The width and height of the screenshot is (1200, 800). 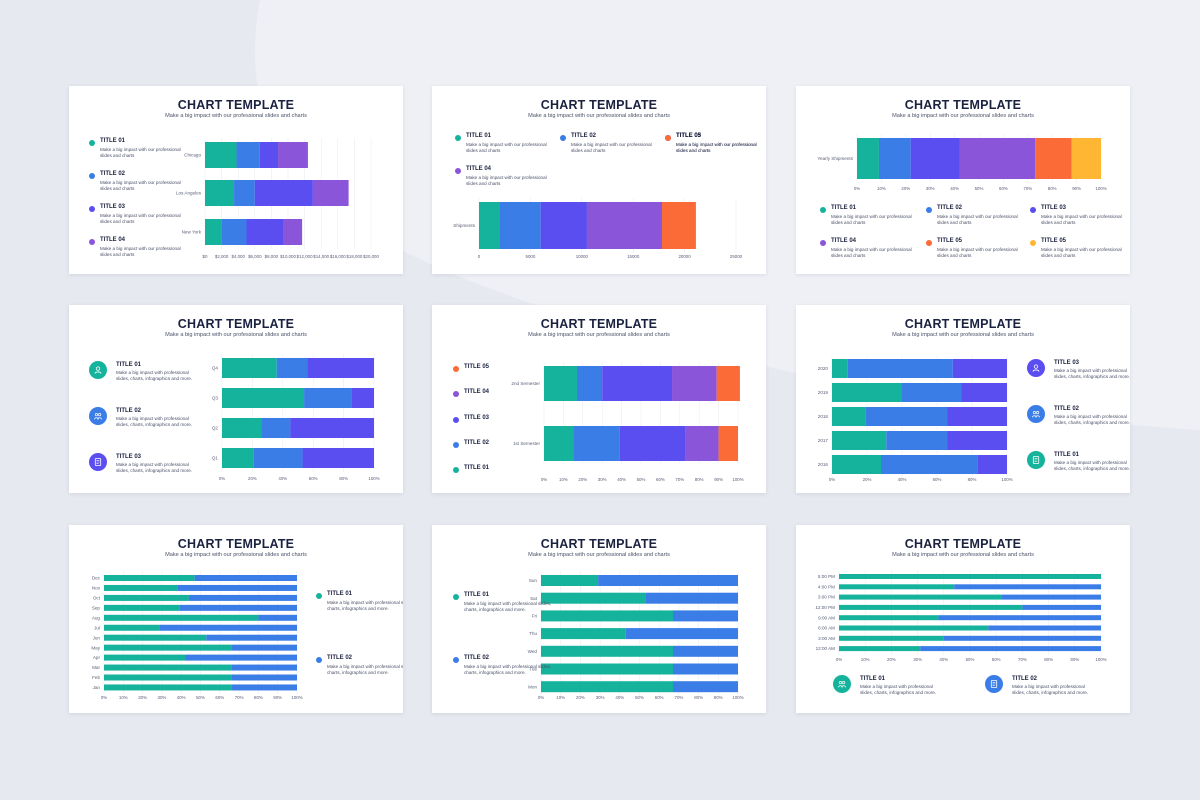 What do you see at coordinates (1048, 659) in the screenshot?
I see `x-tick-label: 80%` at bounding box center [1048, 659].